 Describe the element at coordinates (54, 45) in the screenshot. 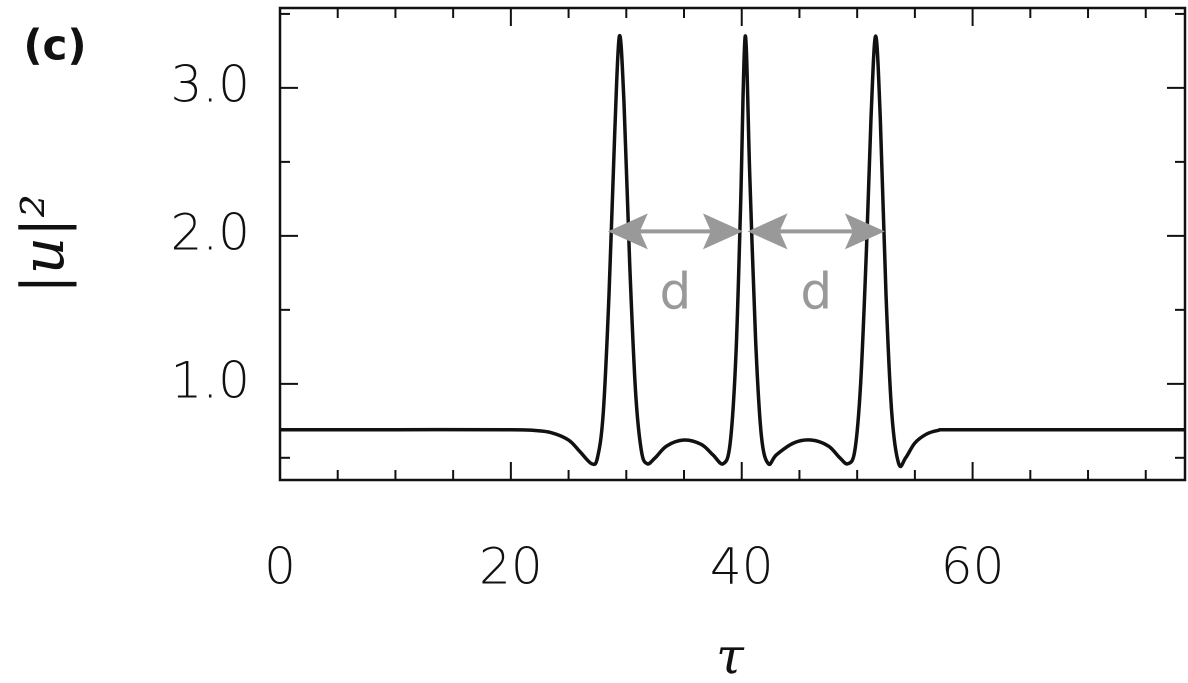

I see `panel-label: (c)` at that location.